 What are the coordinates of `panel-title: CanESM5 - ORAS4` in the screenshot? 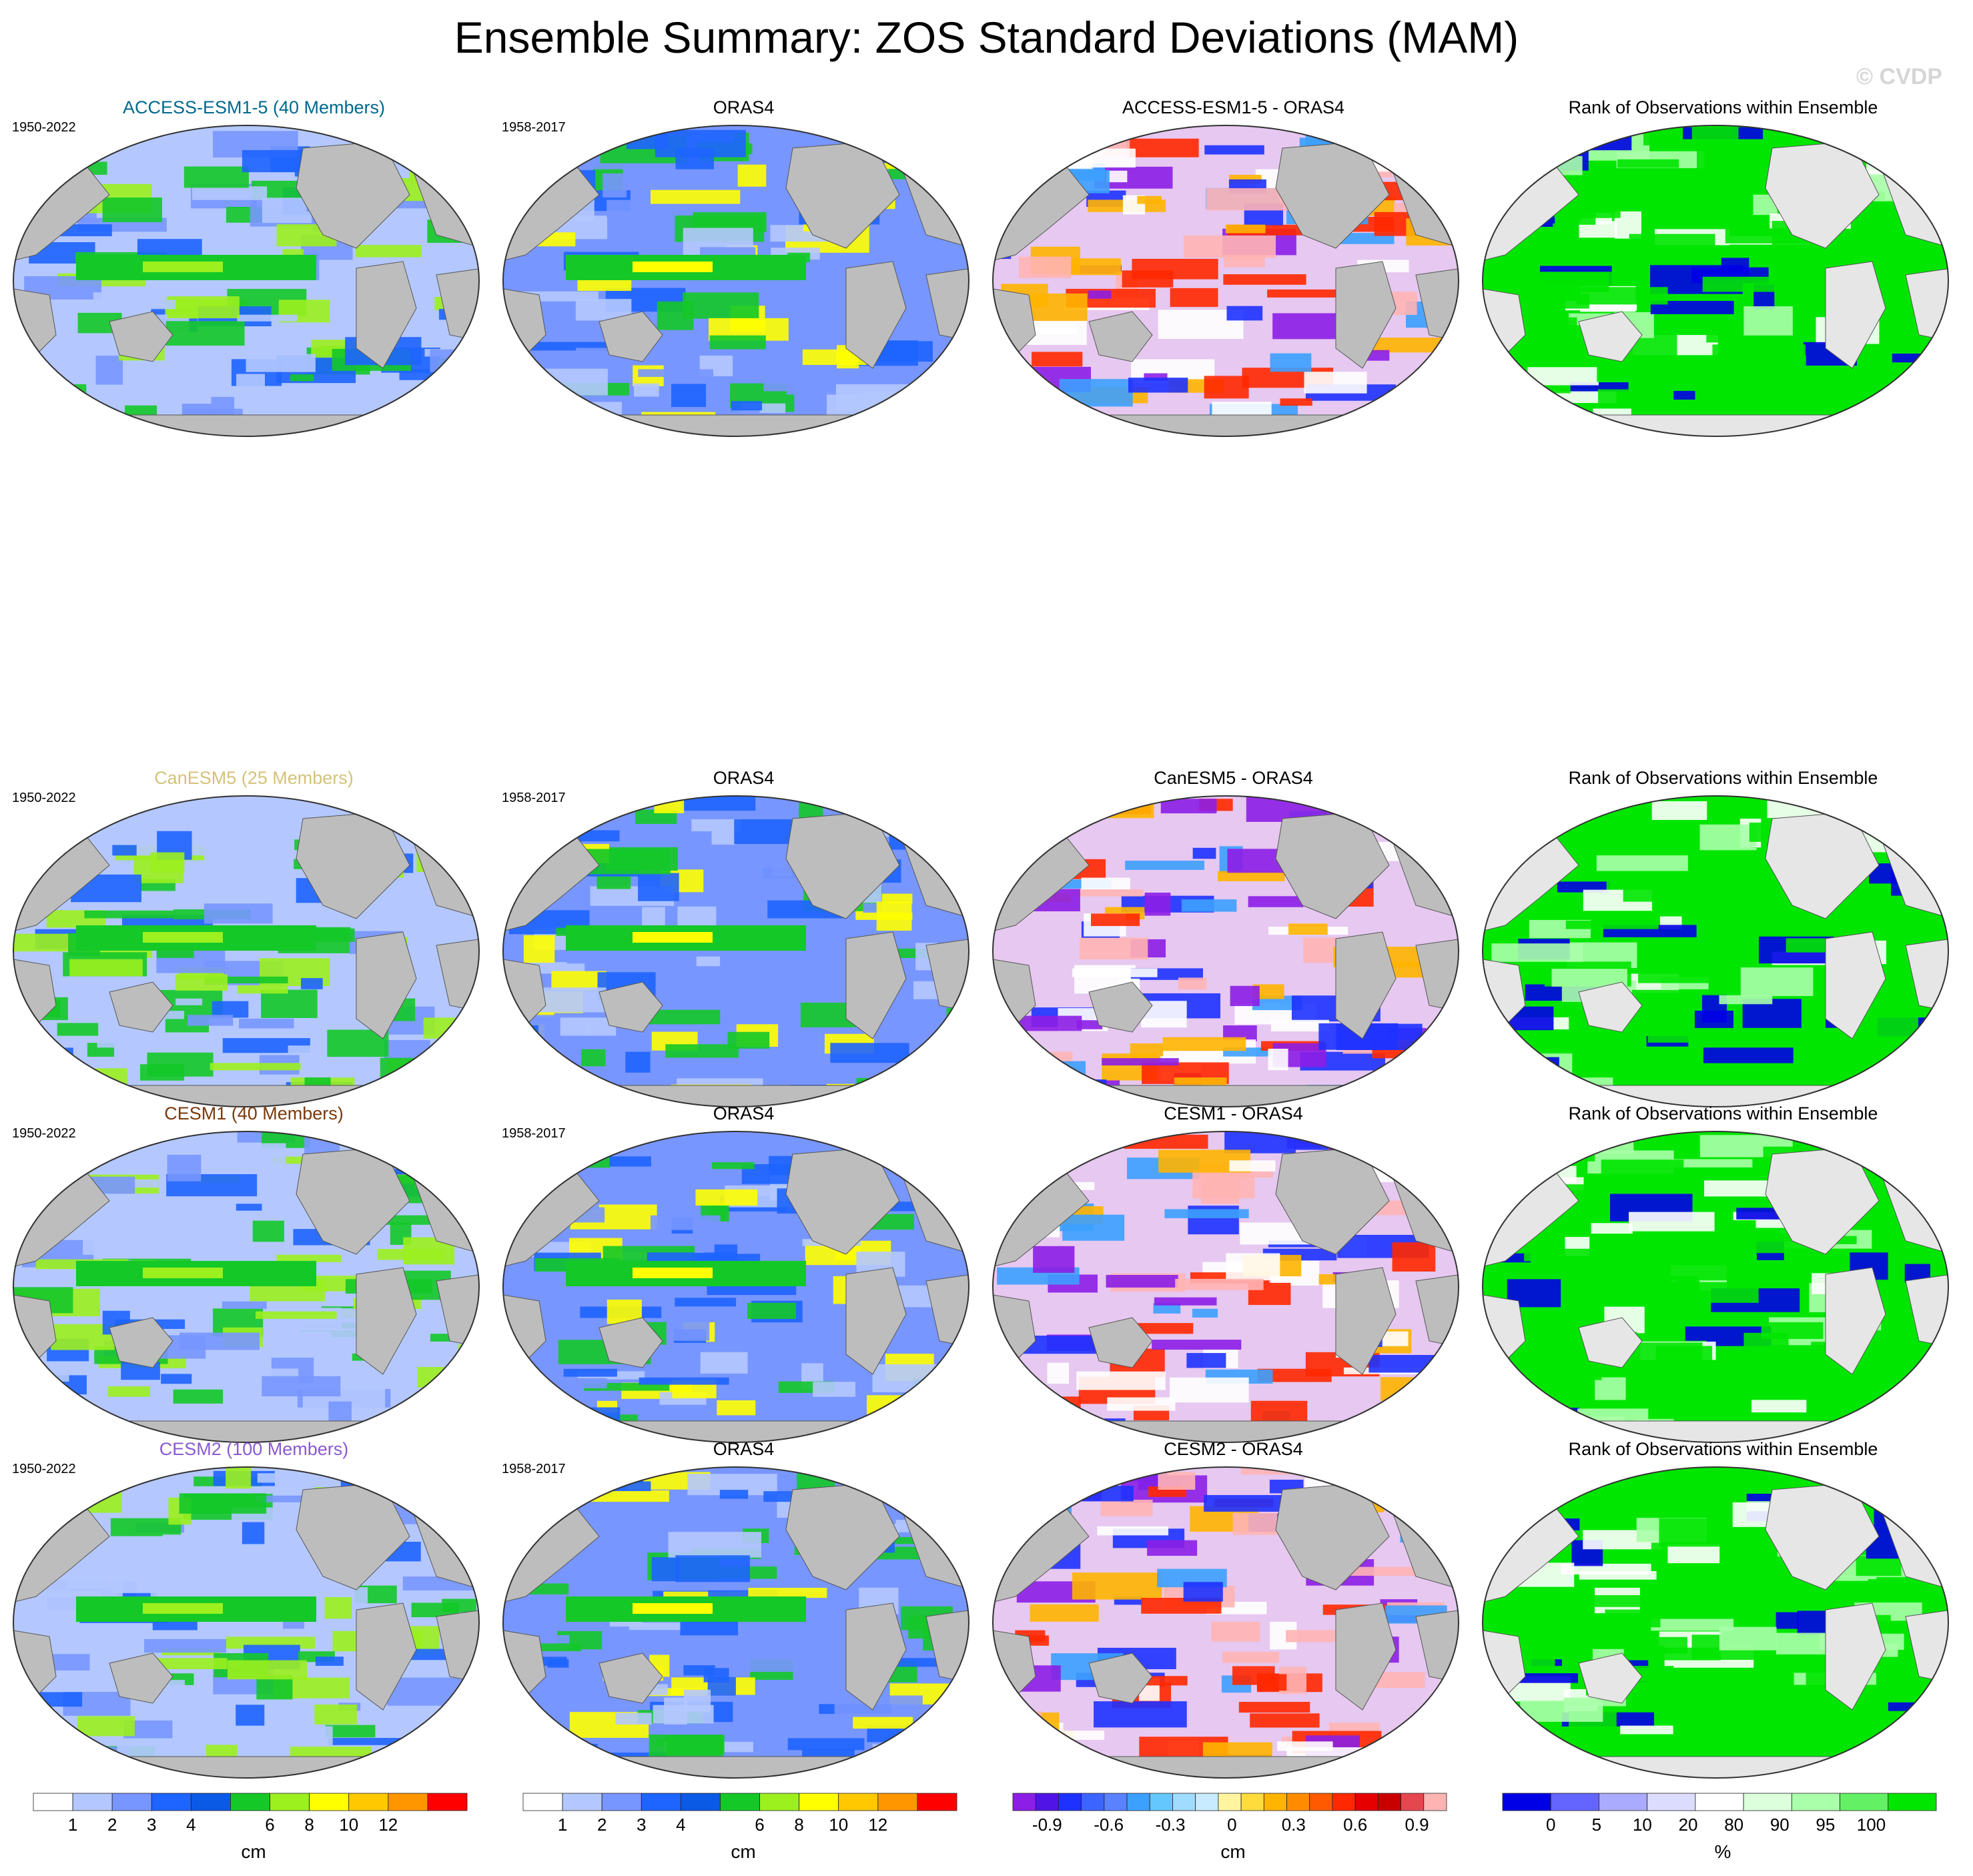 It's located at (1233, 778).